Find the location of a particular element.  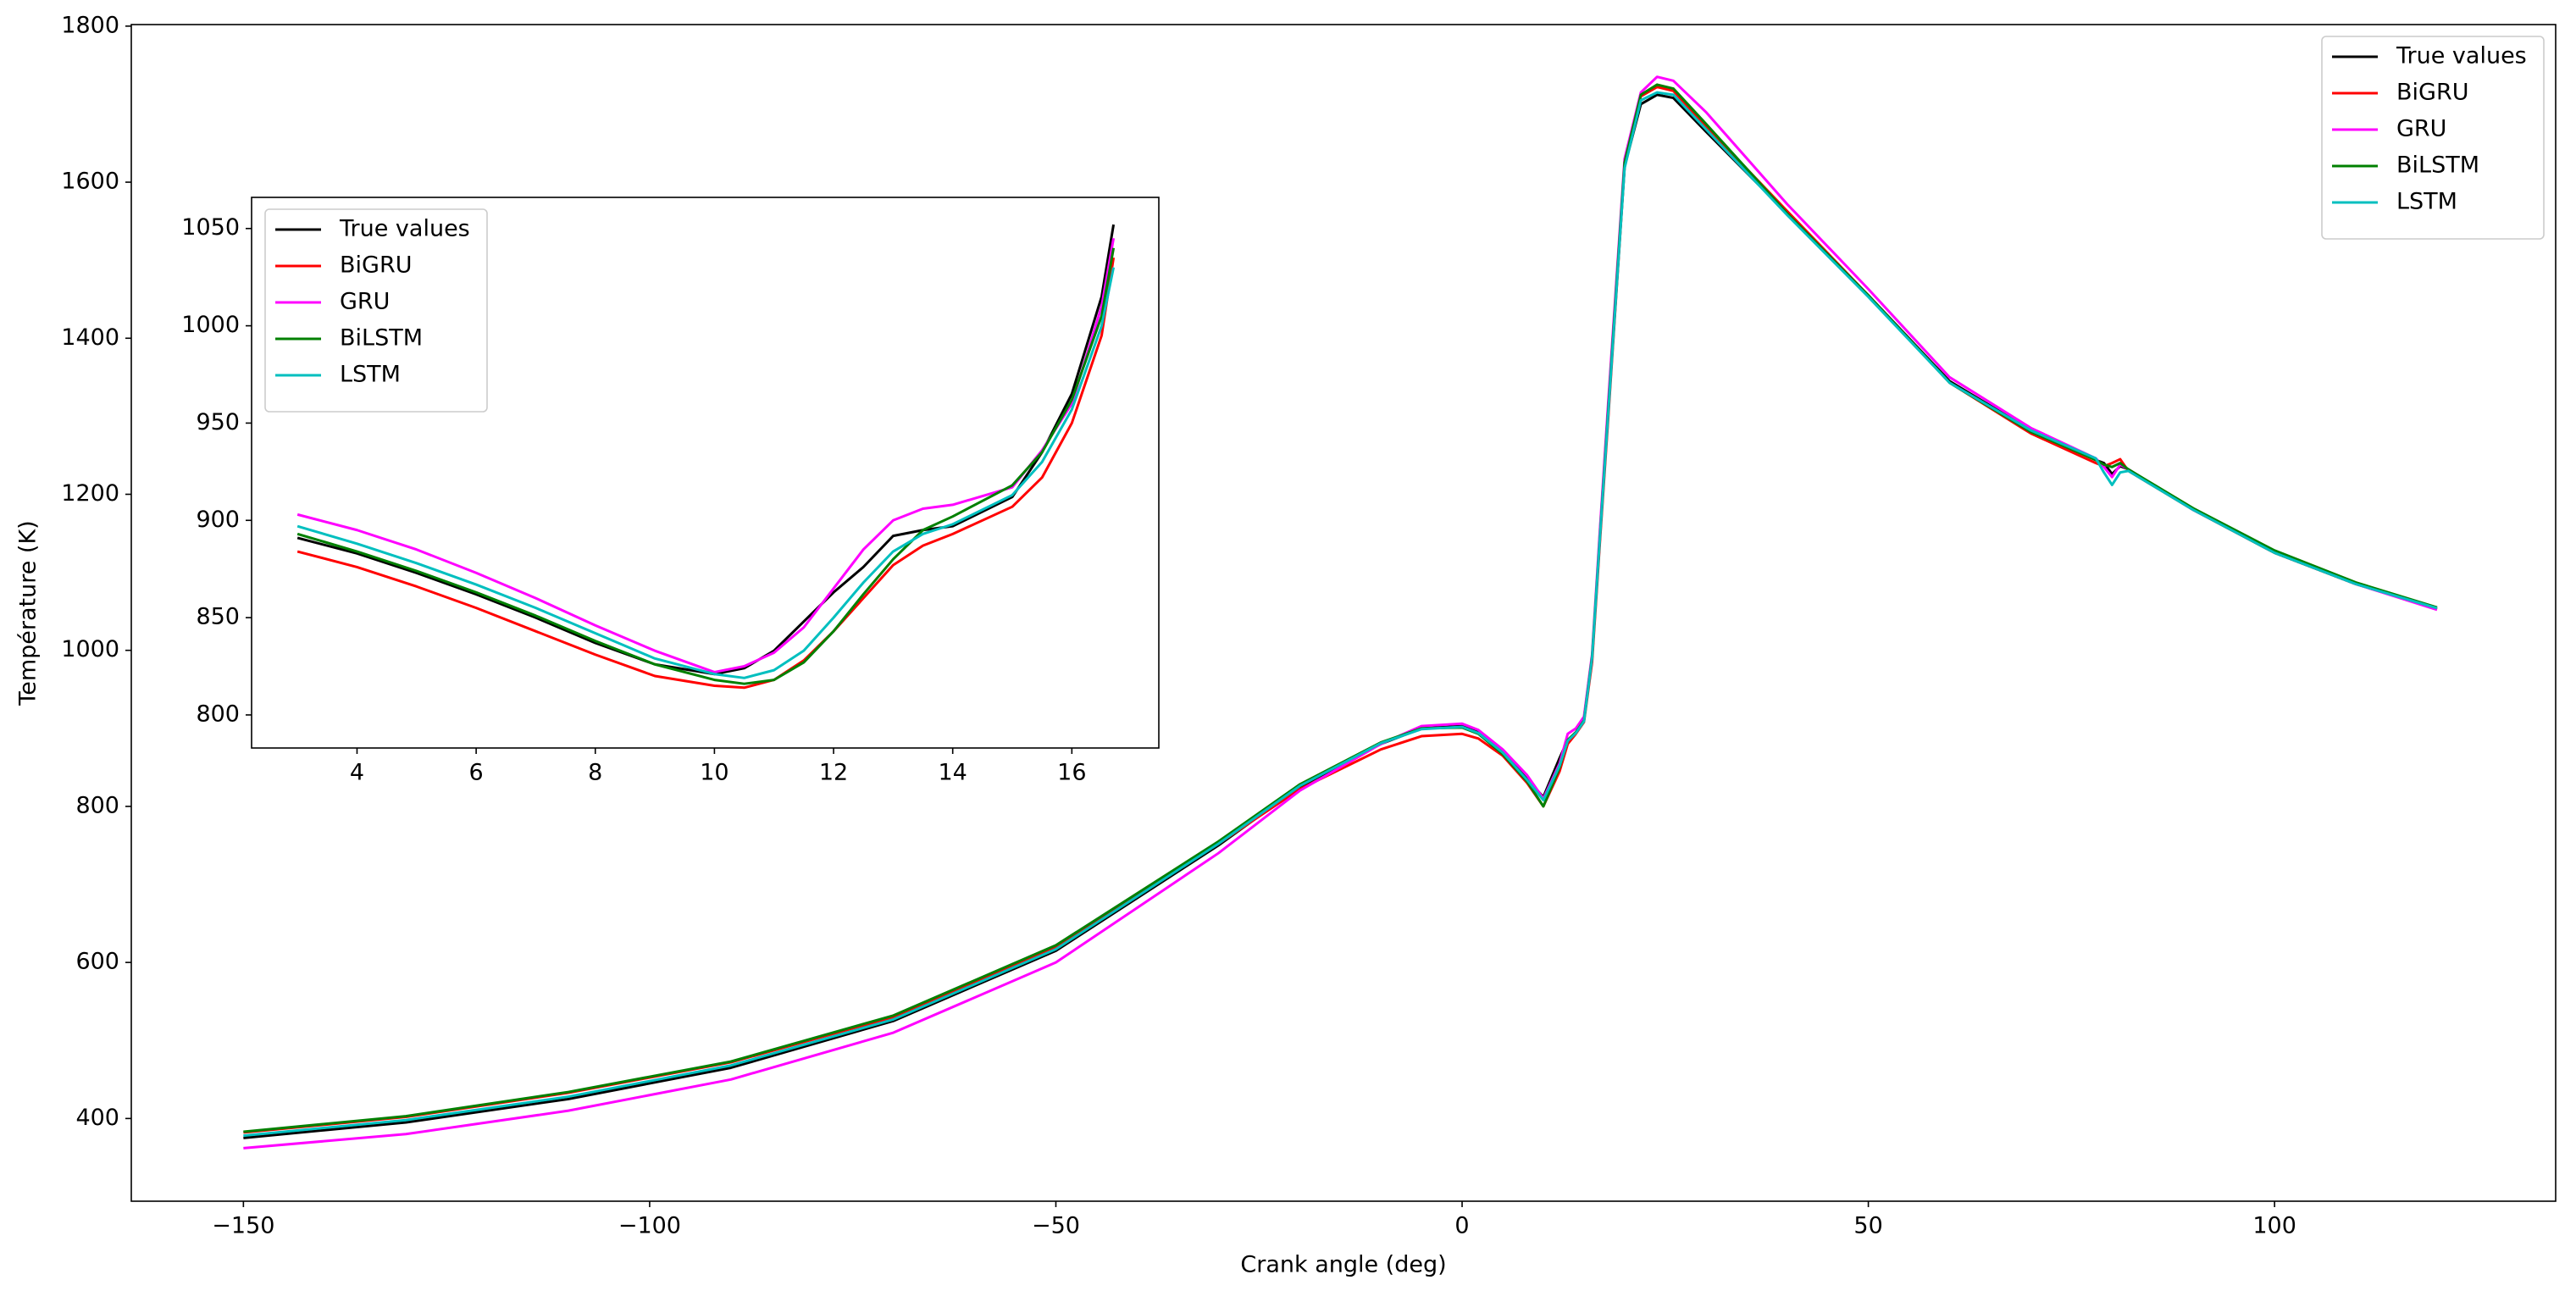

y-axis-label: Température (K) is located at coordinates (28, 613).